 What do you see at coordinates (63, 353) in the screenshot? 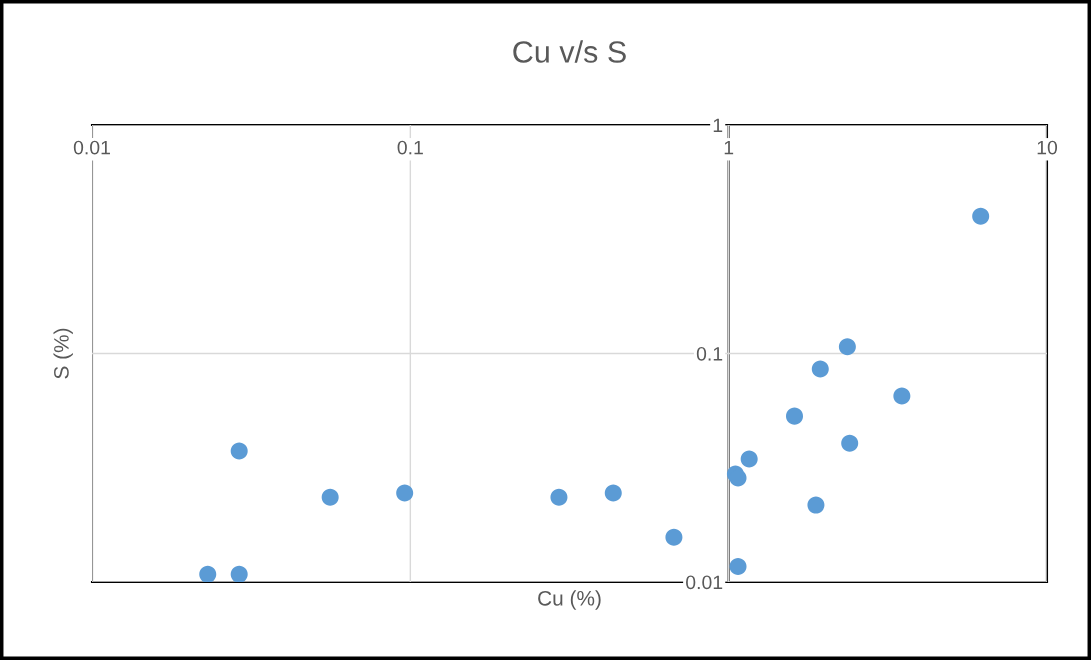
I see `y-axis-title: S (%)` at bounding box center [63, 353].